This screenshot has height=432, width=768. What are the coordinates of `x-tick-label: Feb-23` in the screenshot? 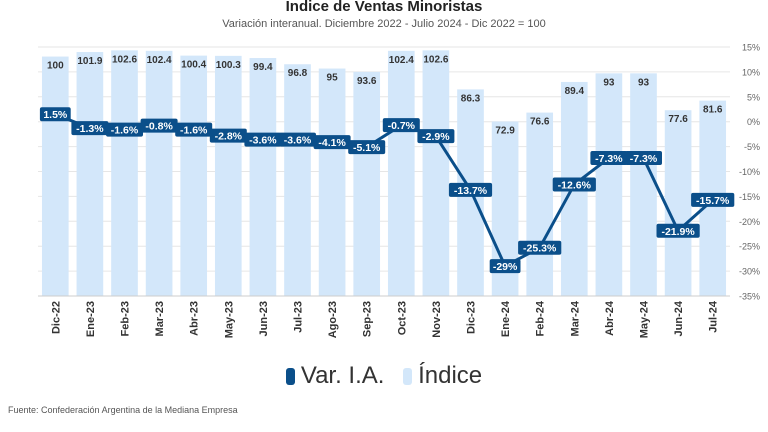 It's located at (126, 318).